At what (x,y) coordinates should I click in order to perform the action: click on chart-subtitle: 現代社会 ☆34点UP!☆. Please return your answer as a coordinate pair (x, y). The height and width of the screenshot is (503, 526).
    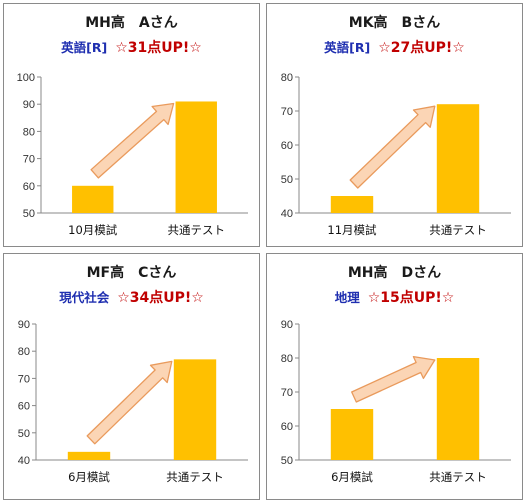
    Looking at the image, I should click on (131, 297).